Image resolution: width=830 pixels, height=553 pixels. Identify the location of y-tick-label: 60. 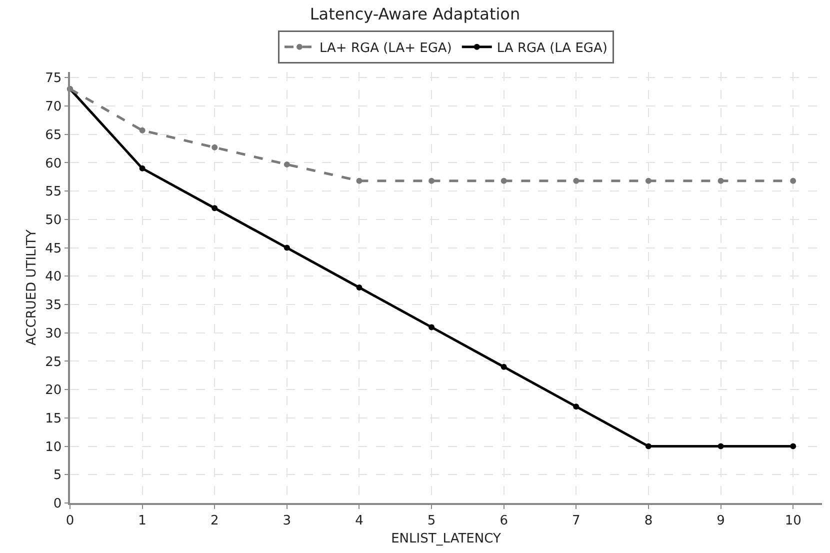
(53, 164).